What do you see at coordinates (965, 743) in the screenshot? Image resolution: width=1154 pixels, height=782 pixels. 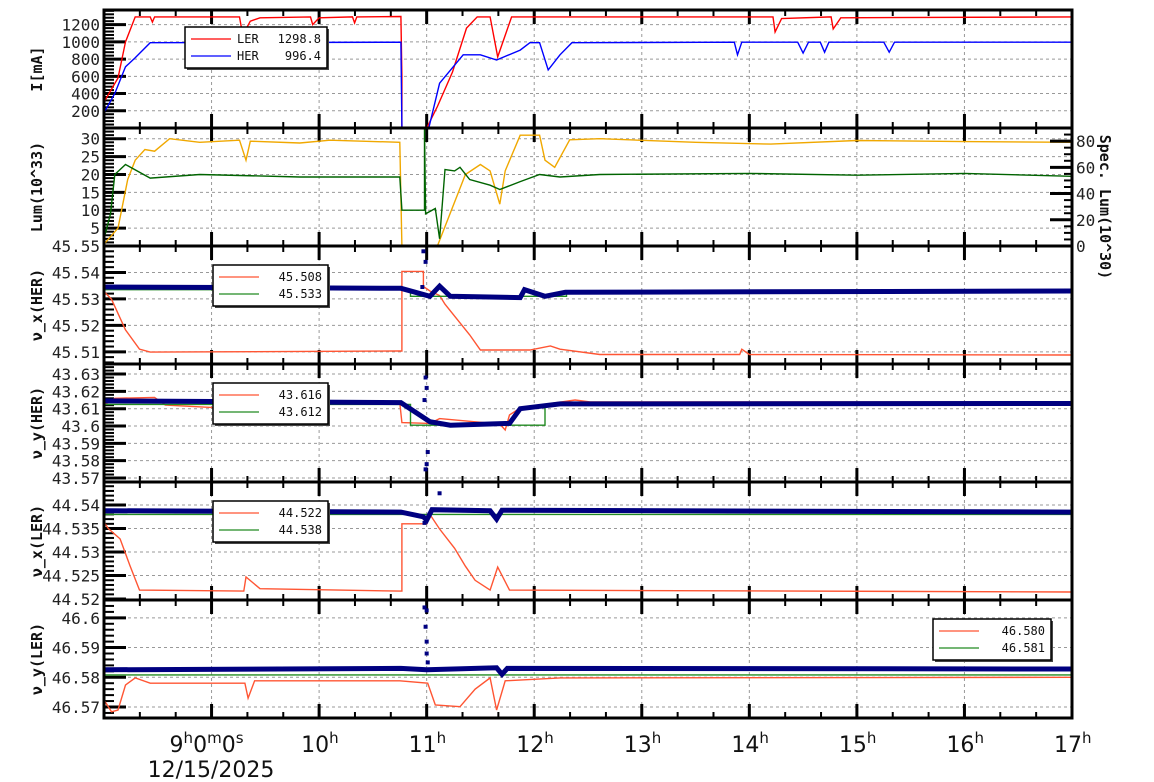 I see `x-tick-label: 16h` at bounding box center [965, 743].